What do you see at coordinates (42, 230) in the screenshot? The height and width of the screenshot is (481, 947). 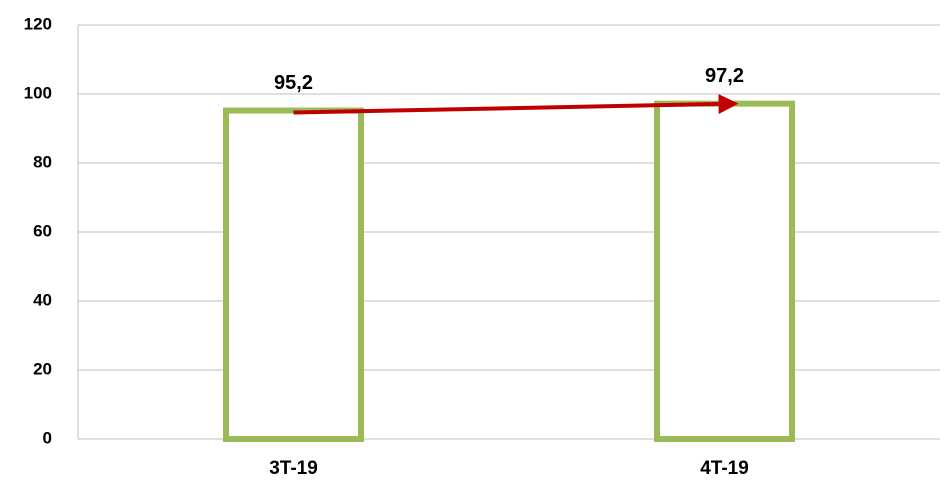 I see `y-tick-label: 60` at bounding box center [42, 230].